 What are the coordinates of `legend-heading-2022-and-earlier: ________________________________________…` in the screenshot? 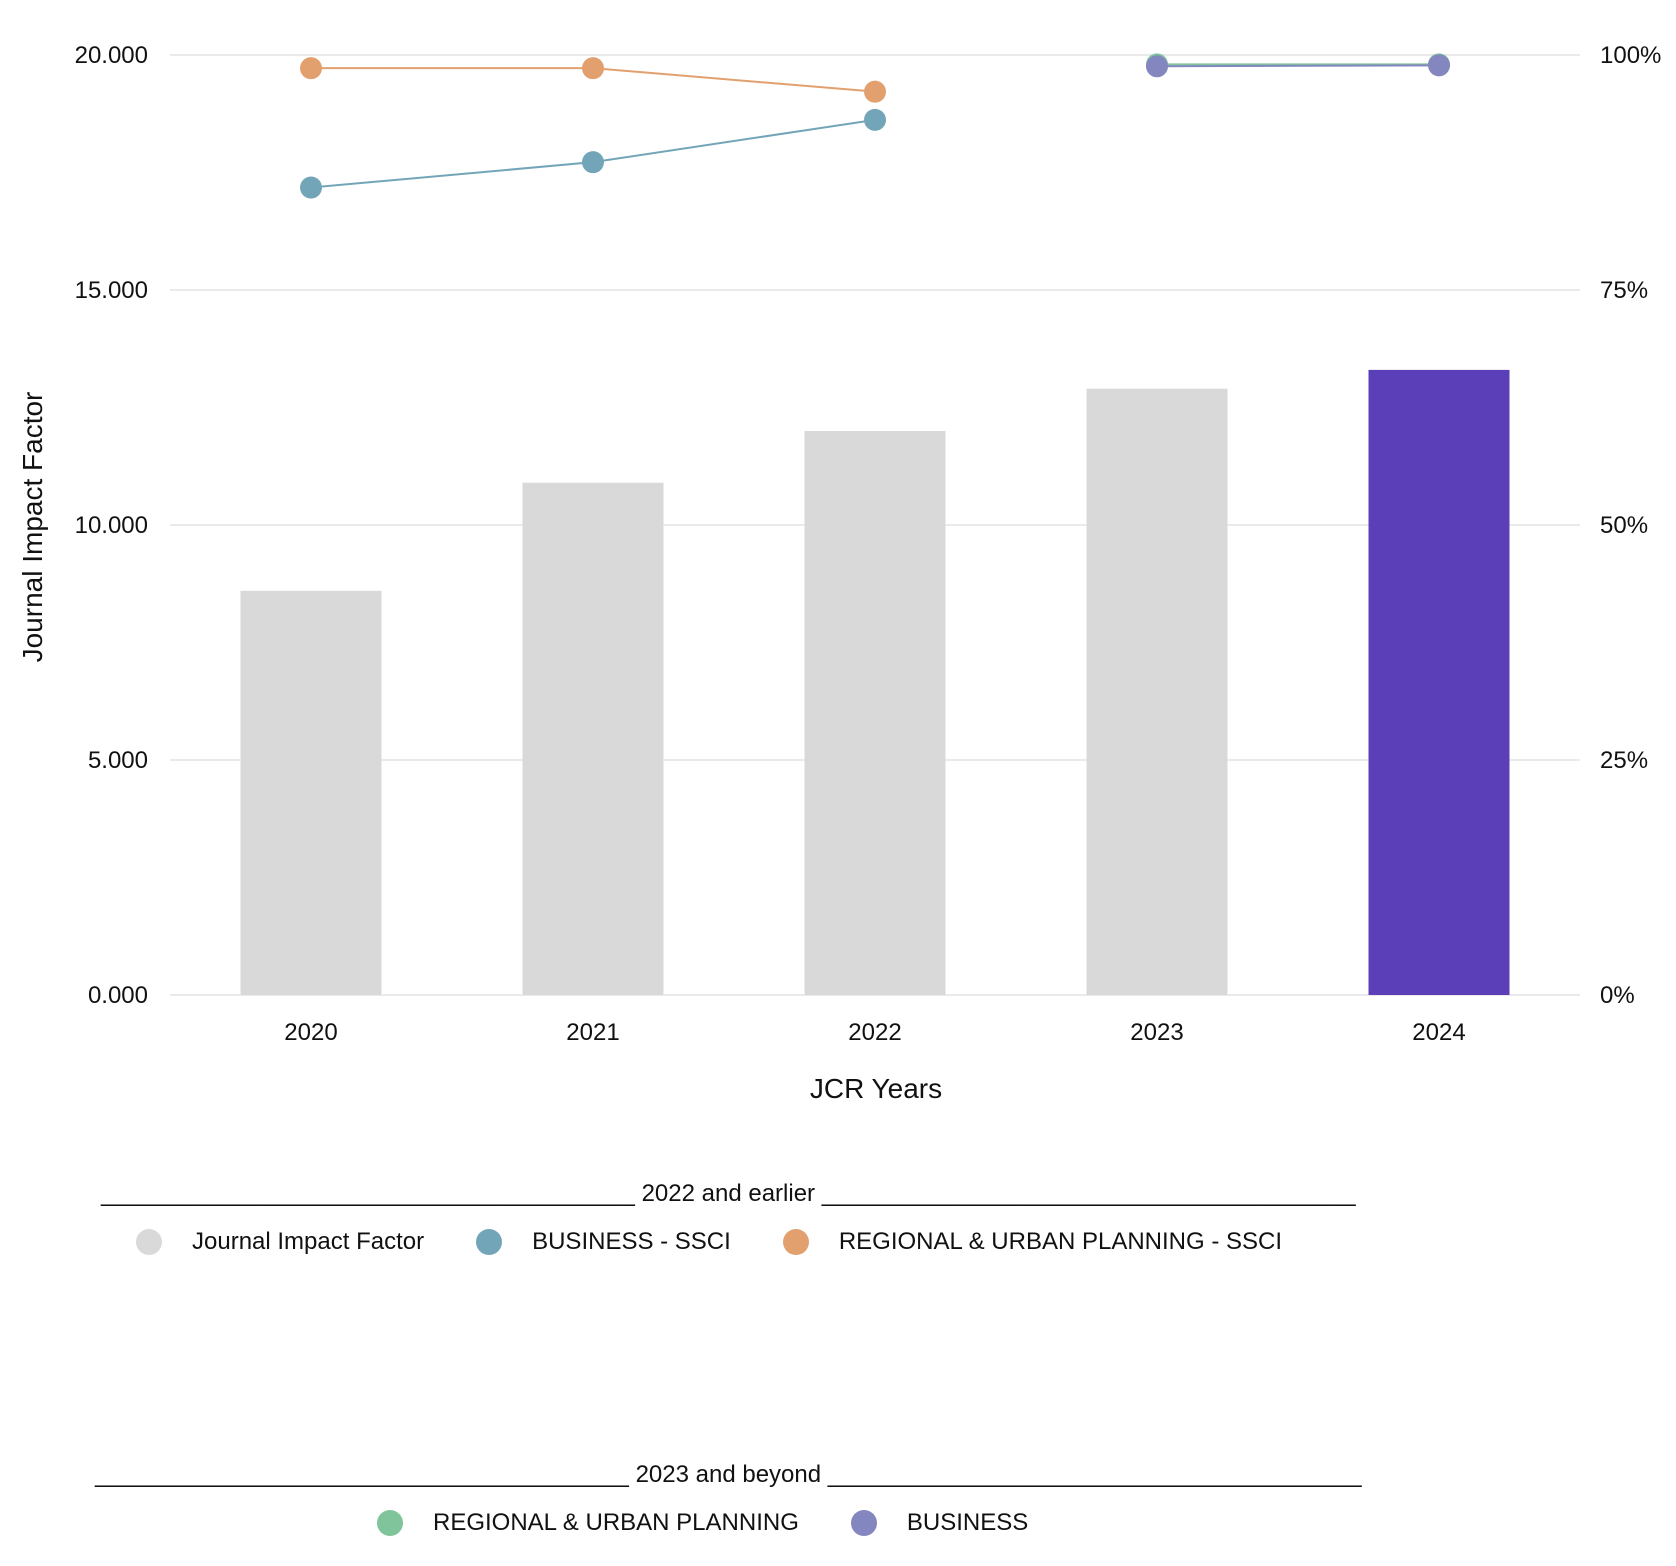 It's located at (728, 1193).